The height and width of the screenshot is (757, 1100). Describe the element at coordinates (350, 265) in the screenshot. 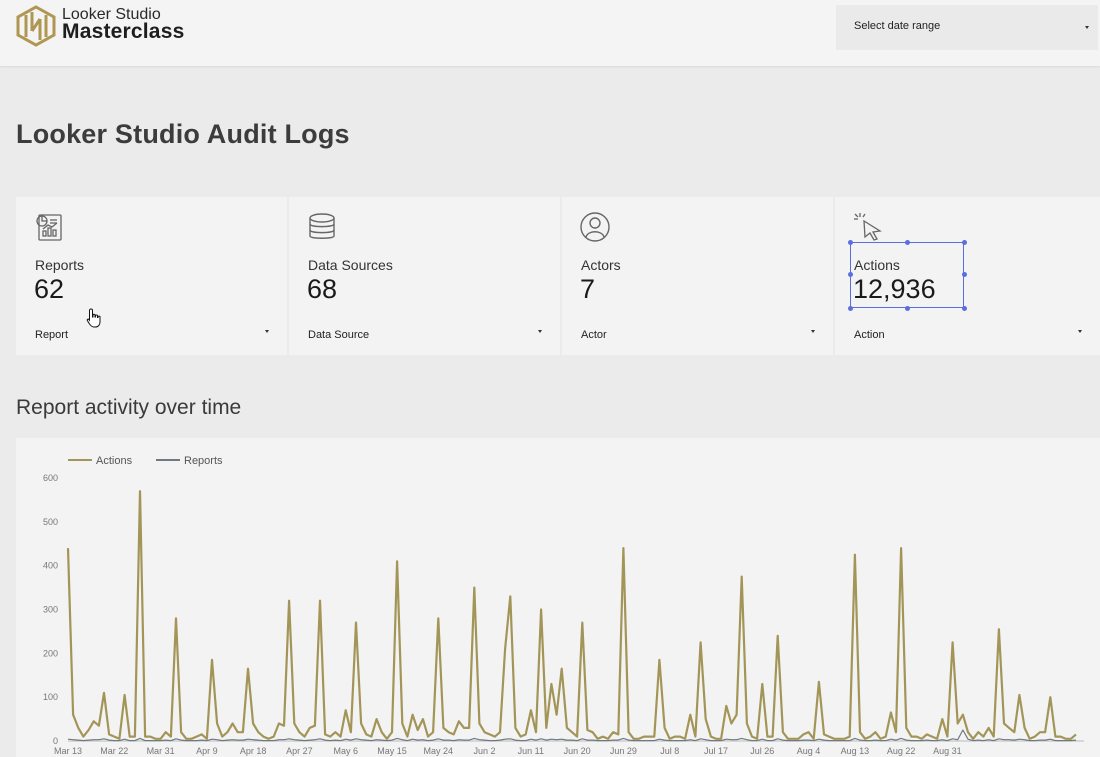

I see `kpi-label: Data Sources` at that location.